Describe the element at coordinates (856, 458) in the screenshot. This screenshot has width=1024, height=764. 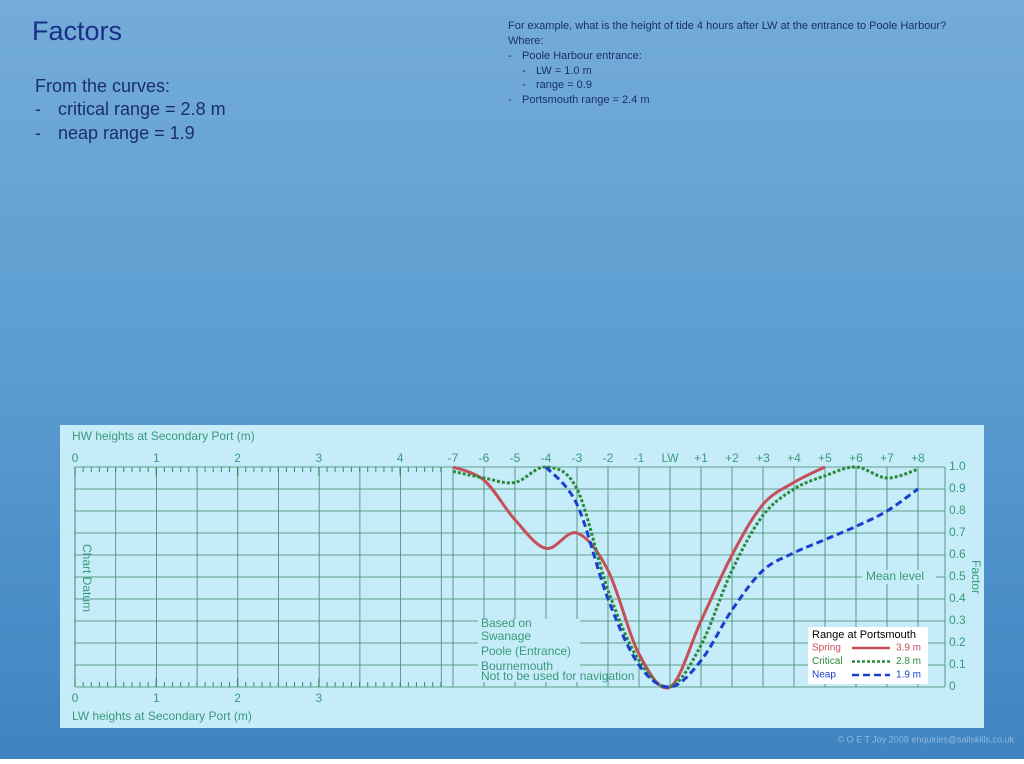
I see `x-tick-label: +6` at that location.